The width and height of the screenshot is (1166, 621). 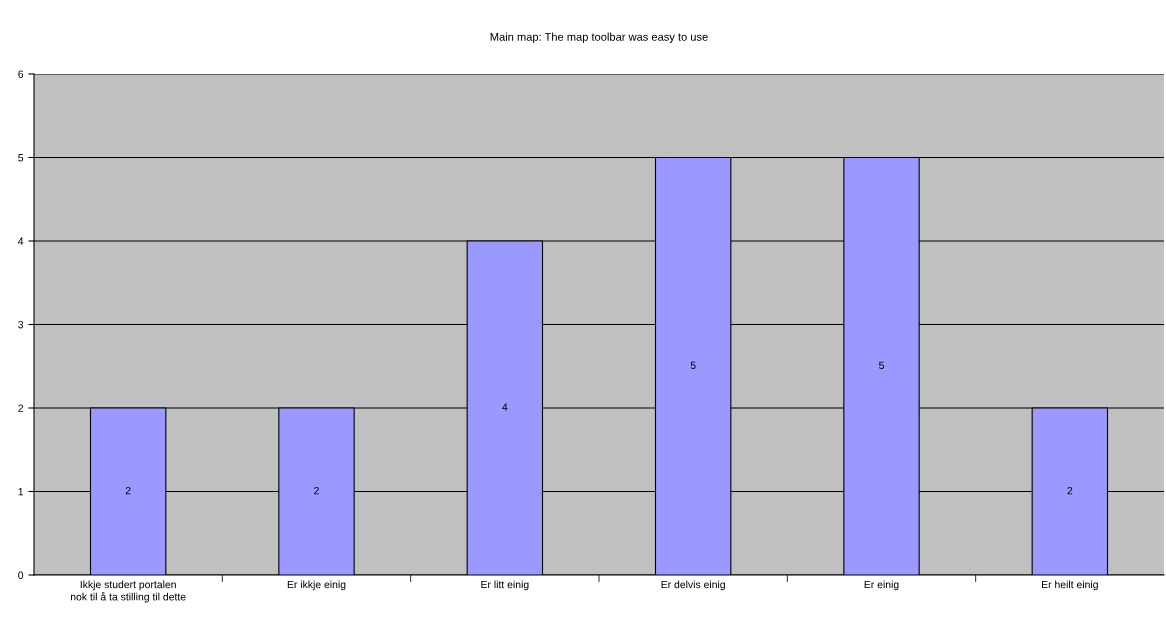 I want to click on x-tick-label: Er einig, so click(x=881, y=585).